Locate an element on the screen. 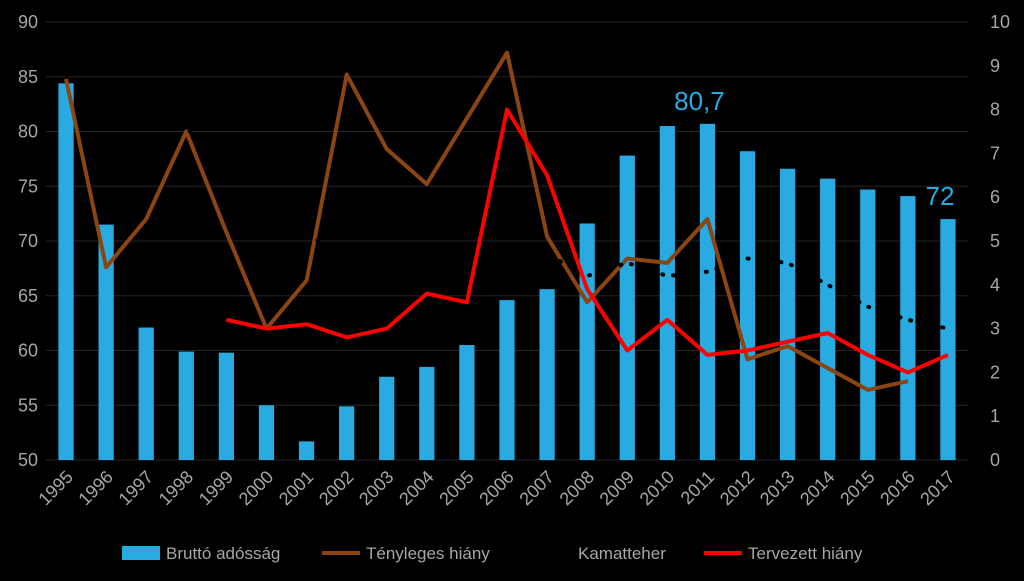 Image resolution: width=1024 pixels, height=581 pixels. value-callout: 72 is located at coordinates (939, 196).